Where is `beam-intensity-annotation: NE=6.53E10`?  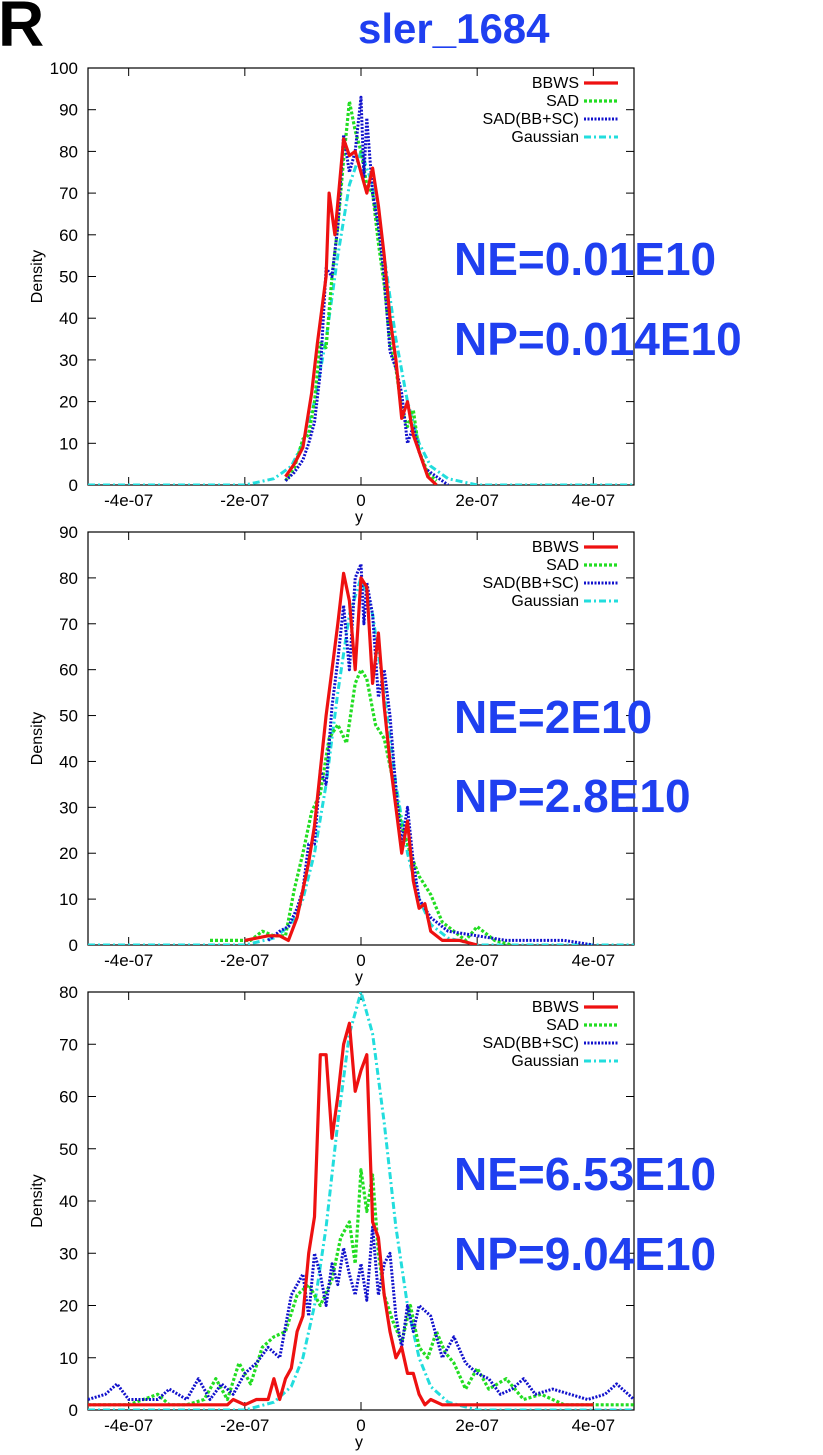 beam-intensity-annotation: NE=6.53E10 is located at coordinates (585, 1174).